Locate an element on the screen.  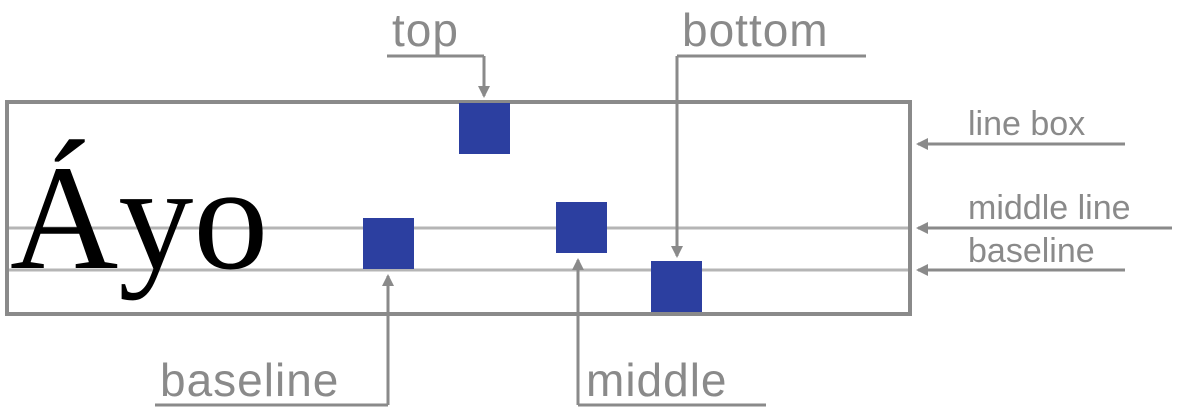
label-middle-line: middle line is located at coordinates (1049, 208).